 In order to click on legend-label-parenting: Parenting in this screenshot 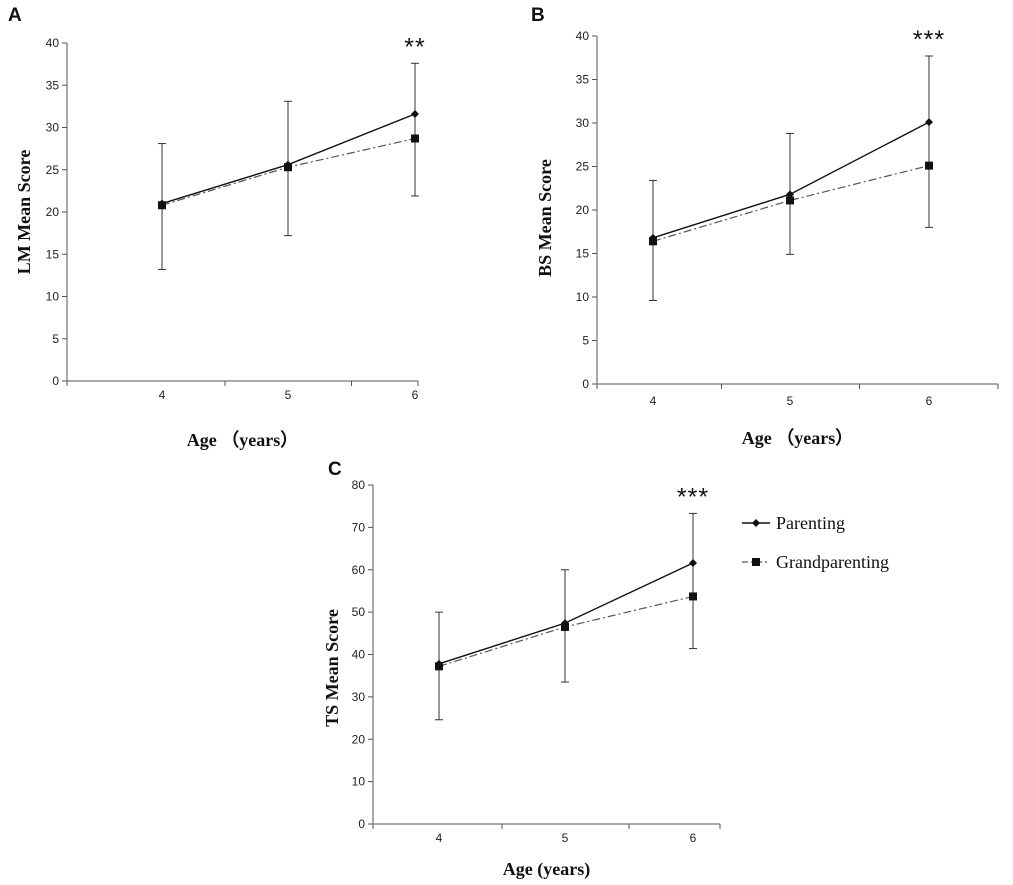, I will do `click(810, 523)`.